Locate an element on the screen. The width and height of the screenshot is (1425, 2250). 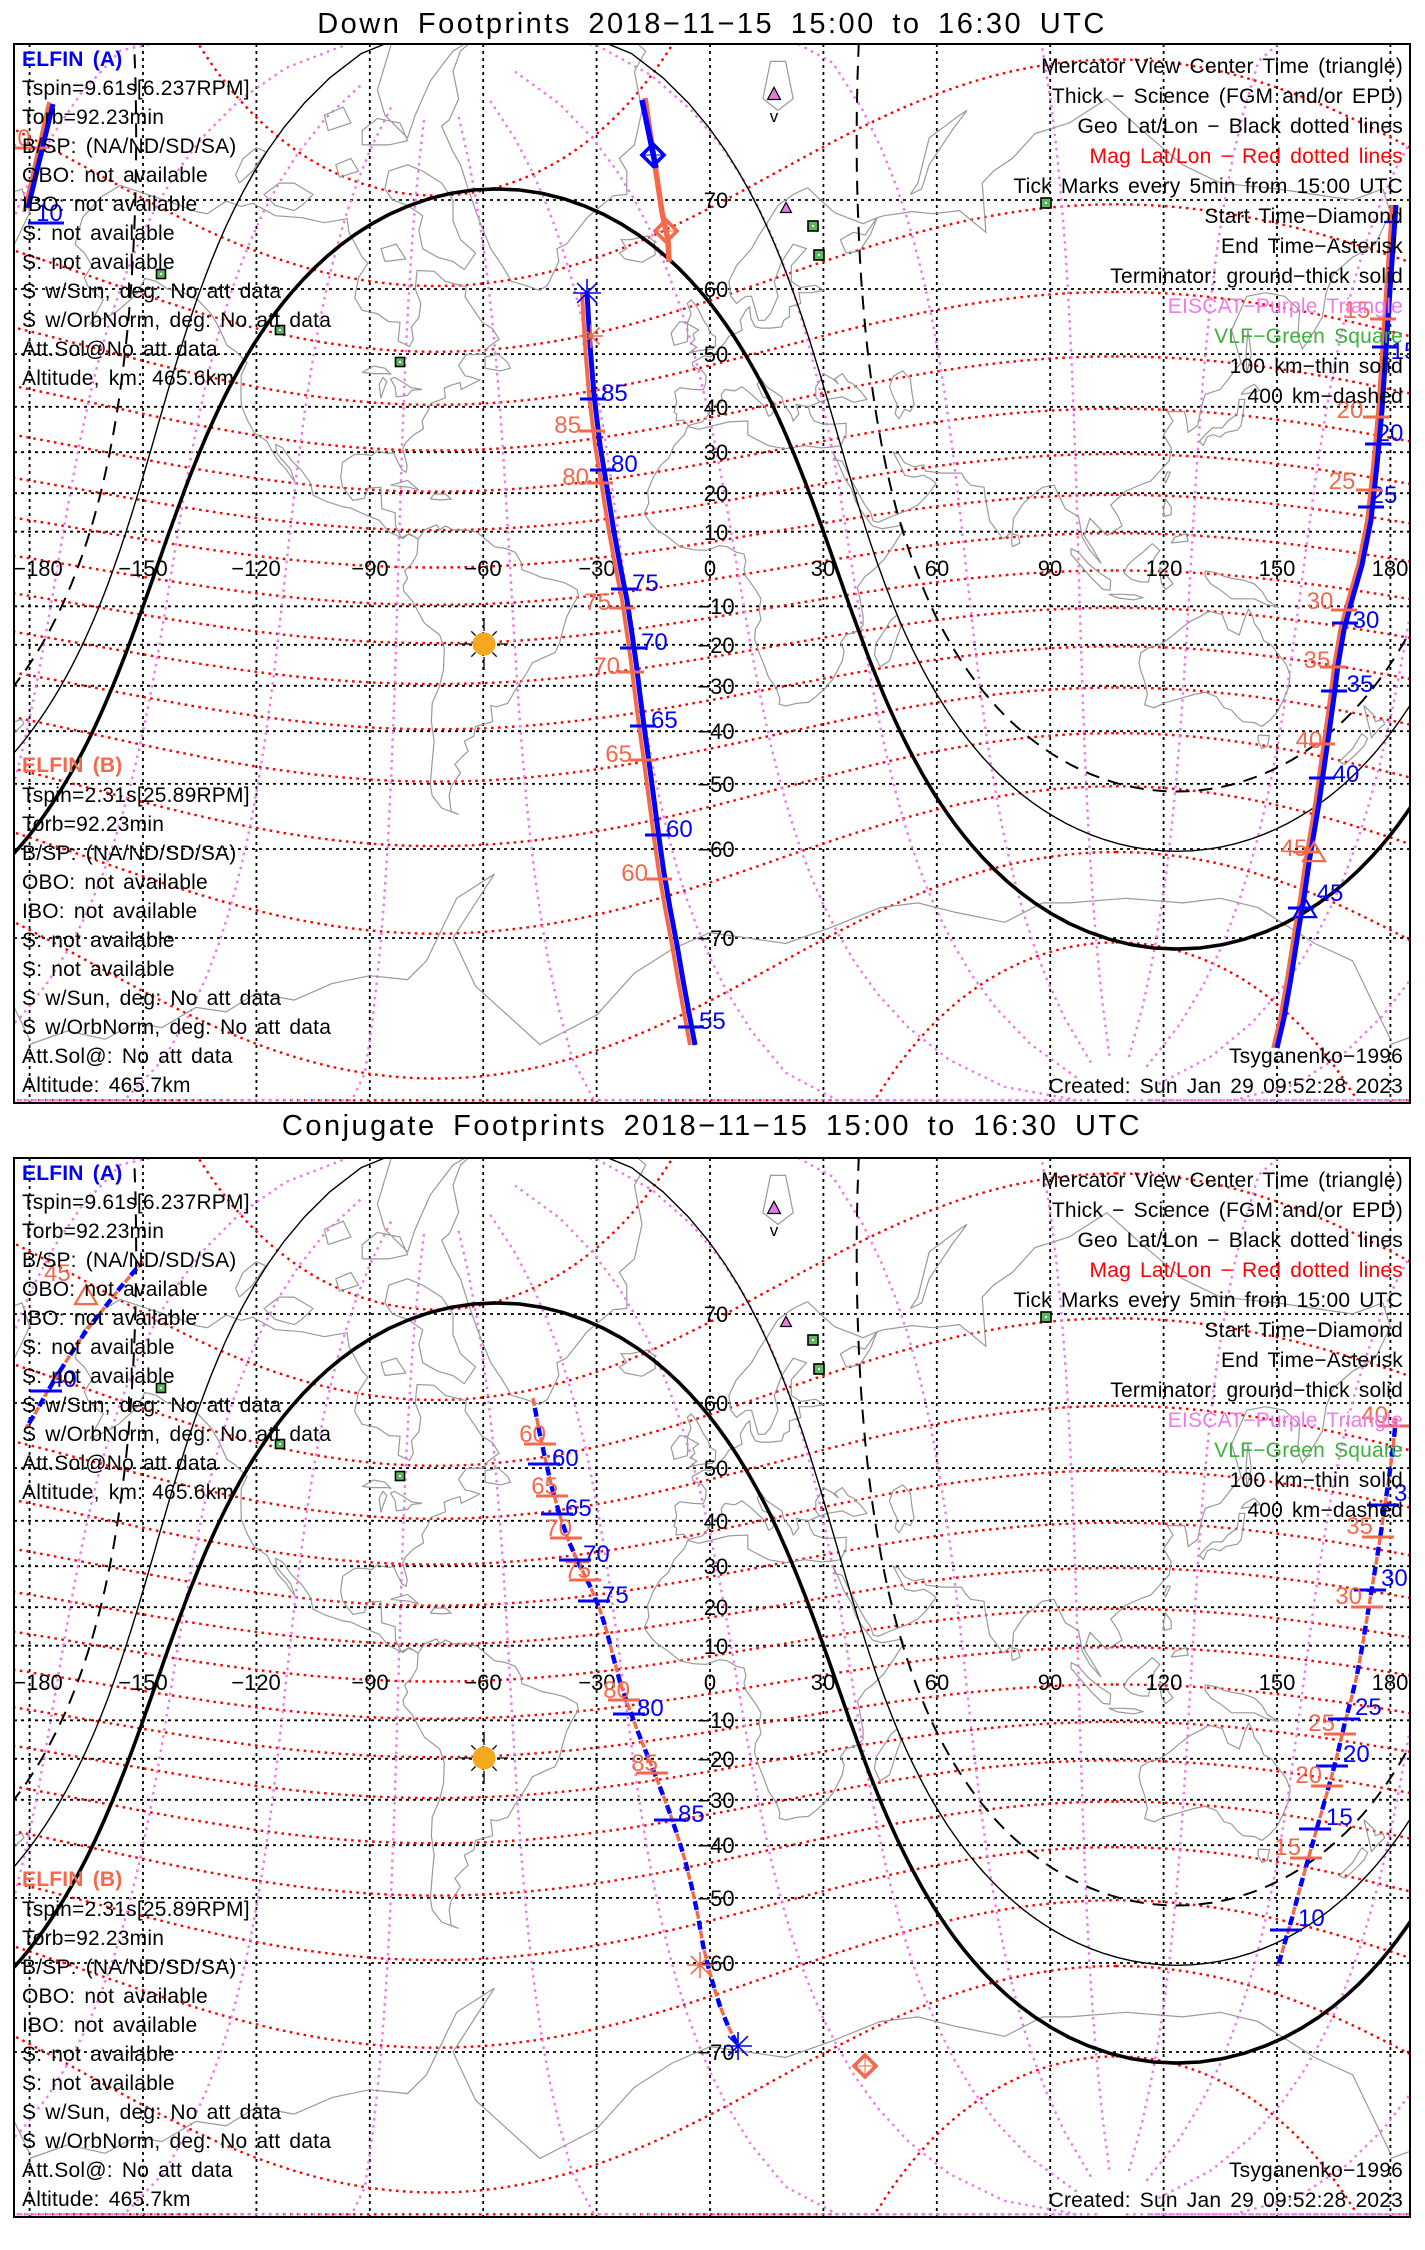
svg-text: Tspin=2.31s[25.89RPM] is located at coordinates (136, 795).